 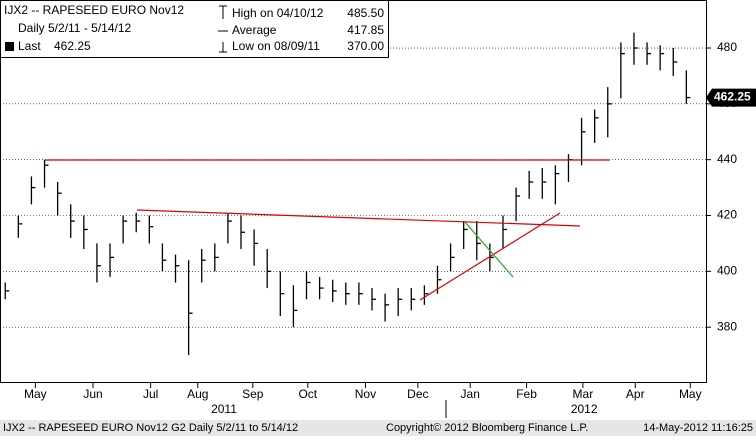 I want to click on legend-box, so click(x=194, y=29).